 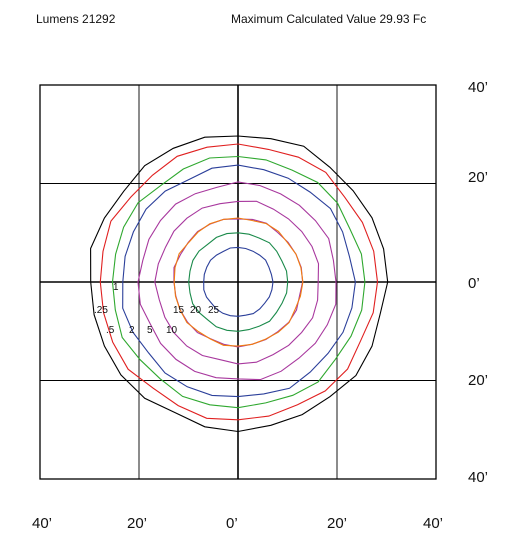 What do you see at coordinates (150, 330) in the screenshot?
I see `contour-label: 5` at bounding box center [150, 330].